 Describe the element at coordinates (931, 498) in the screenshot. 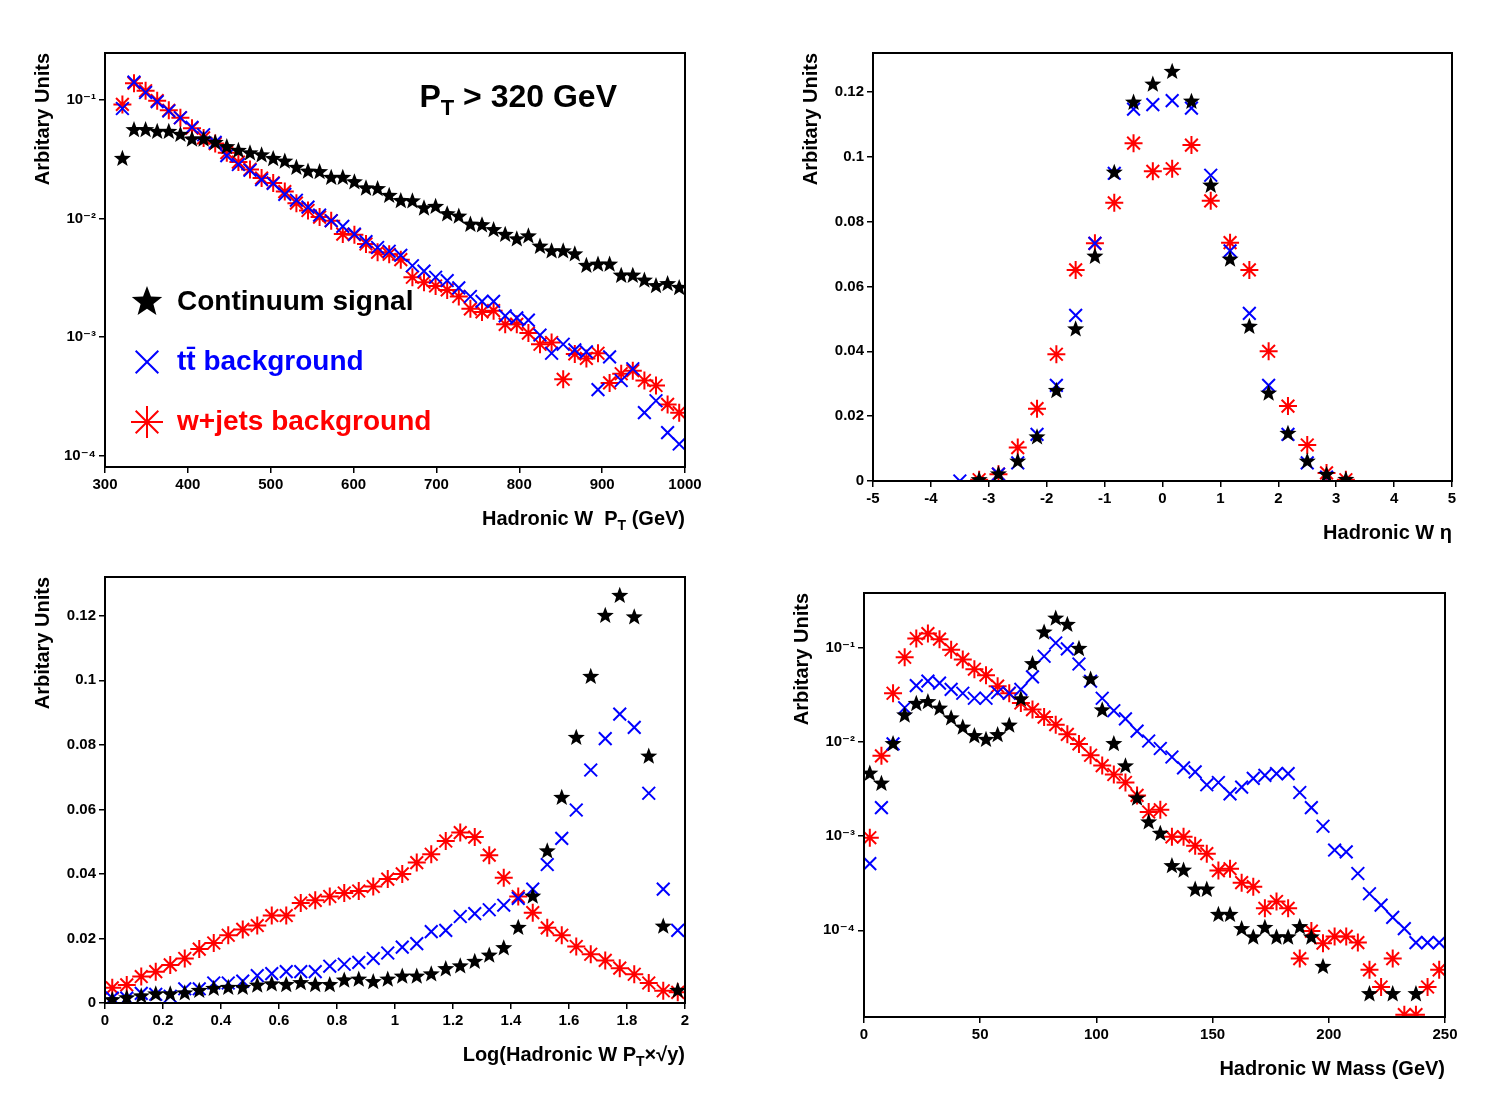

I see `x-tick-label: -4` at that location.